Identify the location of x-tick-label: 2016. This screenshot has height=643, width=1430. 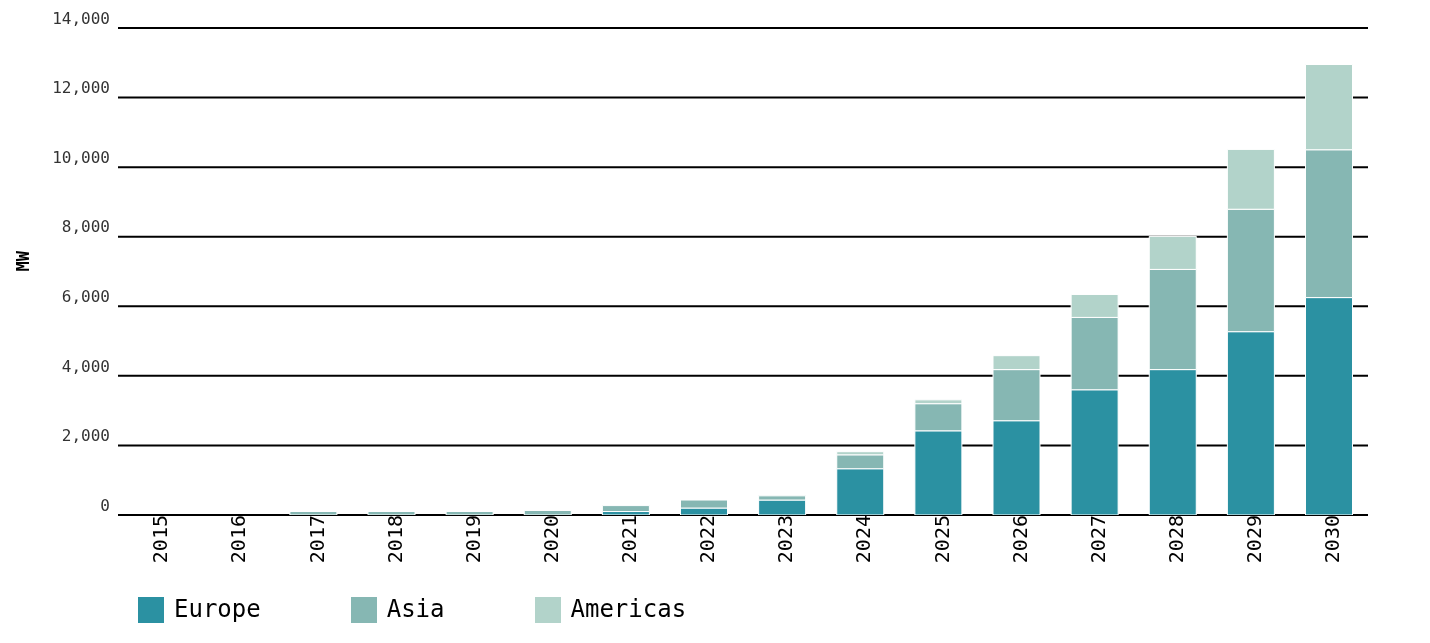
(238, 539).